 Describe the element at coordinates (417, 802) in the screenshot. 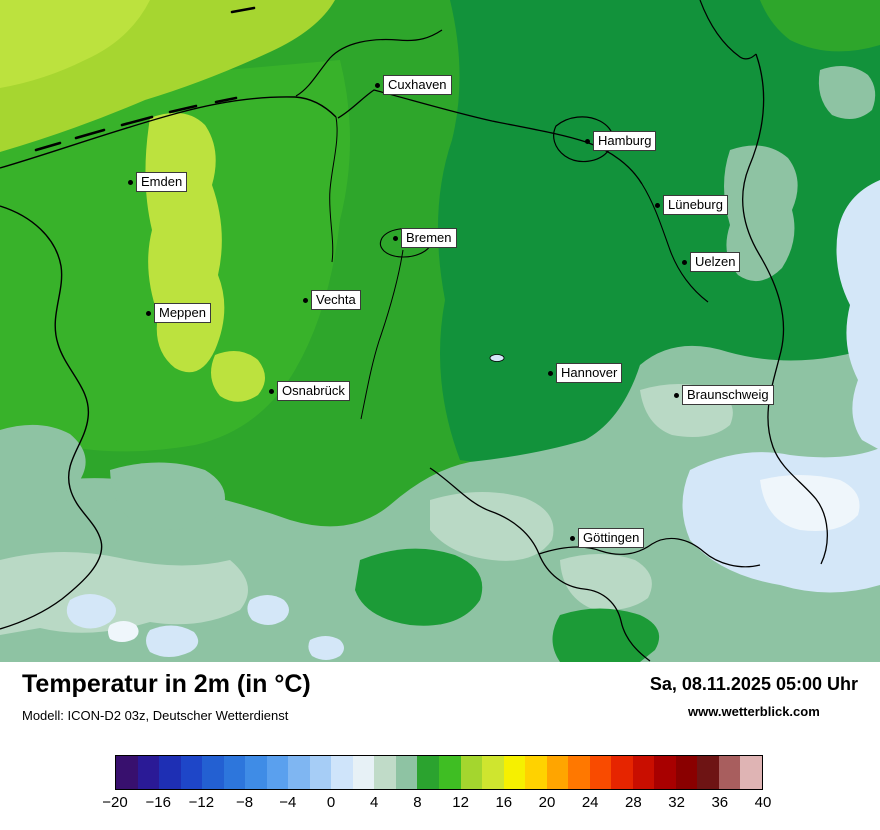

I see `colorbar-tick-label: 8` at that location.